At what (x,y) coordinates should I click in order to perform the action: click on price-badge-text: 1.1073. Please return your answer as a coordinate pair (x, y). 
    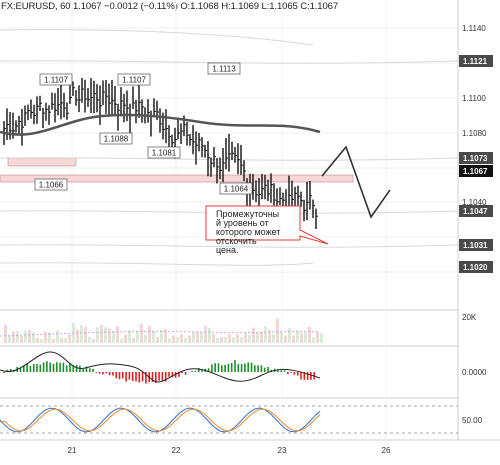
    Looking at the image, I should click on (475, 158).